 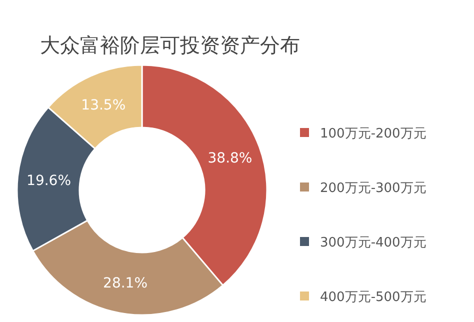 What do you see at coordinates (373, 134) in the screenshot?
I see `legend-label: 100万元-200万元` at bounding box center [373, 134].